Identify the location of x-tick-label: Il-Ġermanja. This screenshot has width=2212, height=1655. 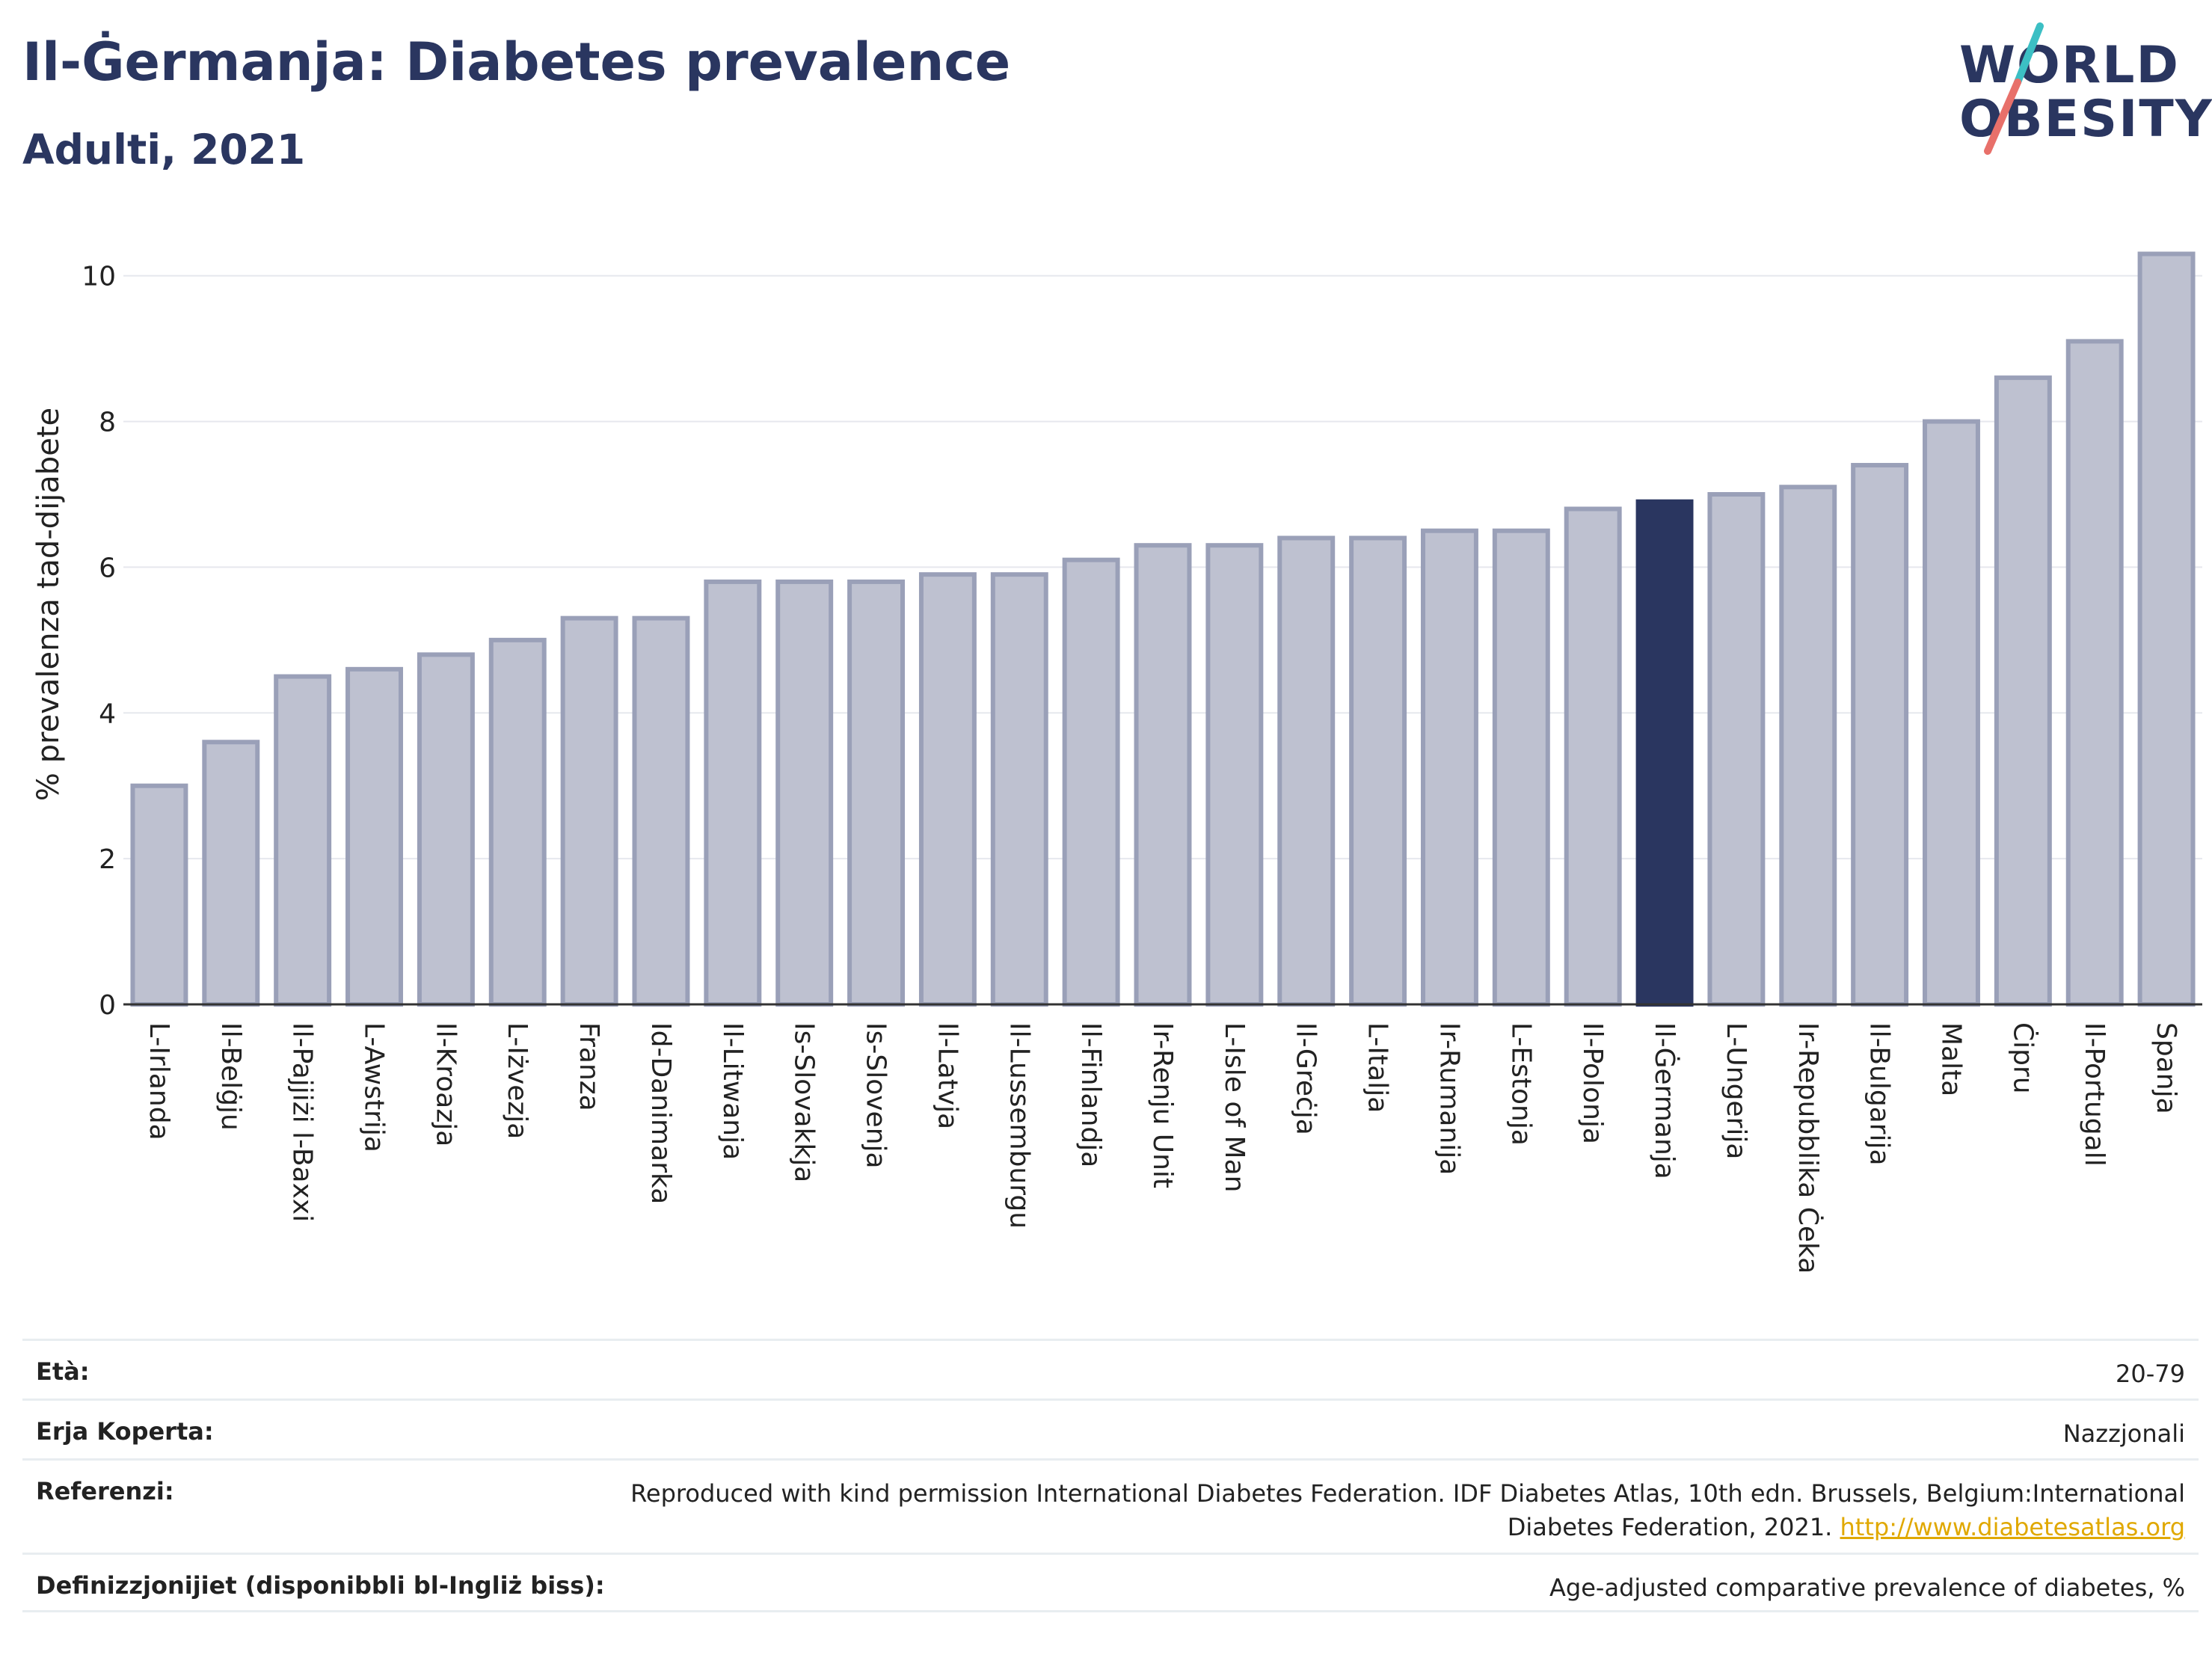
(1664, 1100).